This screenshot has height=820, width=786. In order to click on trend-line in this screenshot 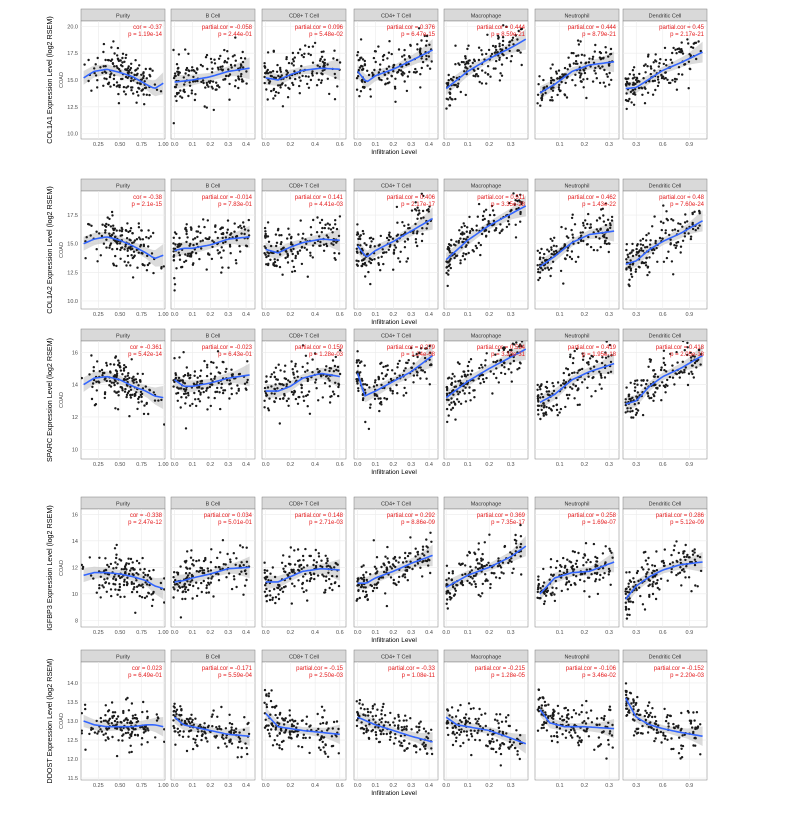, I will do `click(123, 387)`.